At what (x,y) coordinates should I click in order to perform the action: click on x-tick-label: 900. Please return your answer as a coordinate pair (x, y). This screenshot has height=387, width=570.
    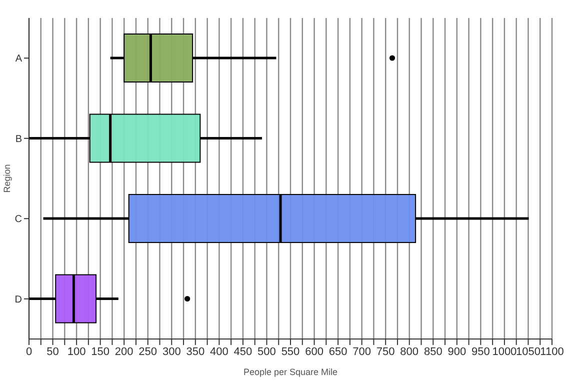
    Looking at the image, I should click on (457, 352).